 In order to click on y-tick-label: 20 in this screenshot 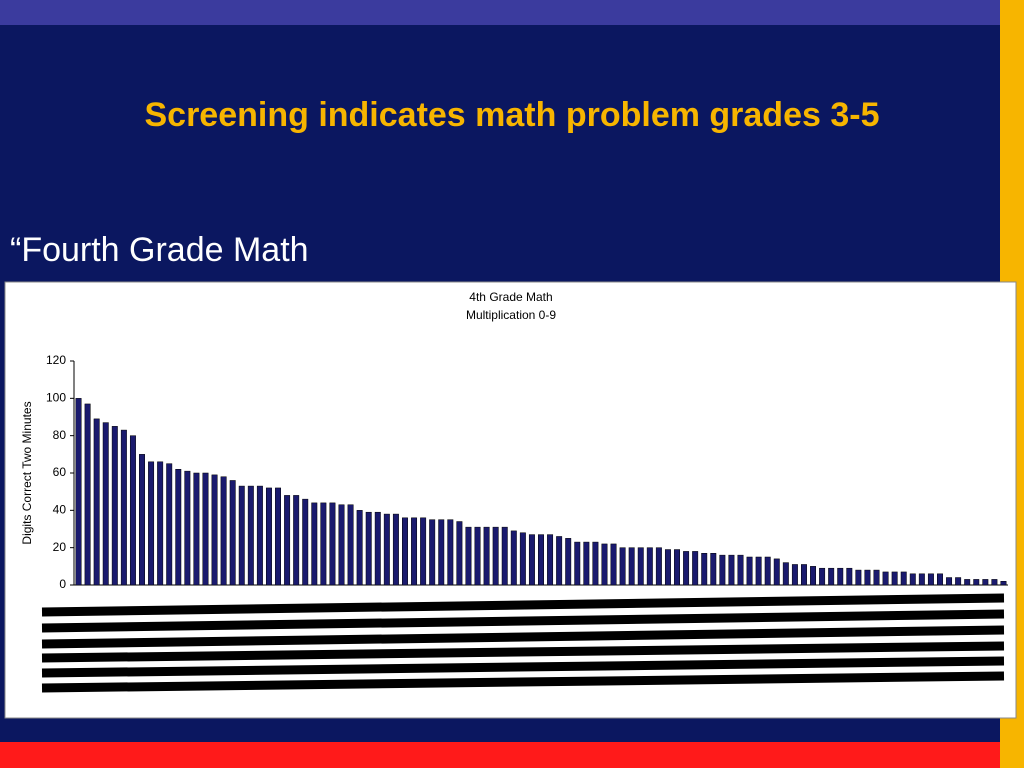, I will do `click(60, 547)`.